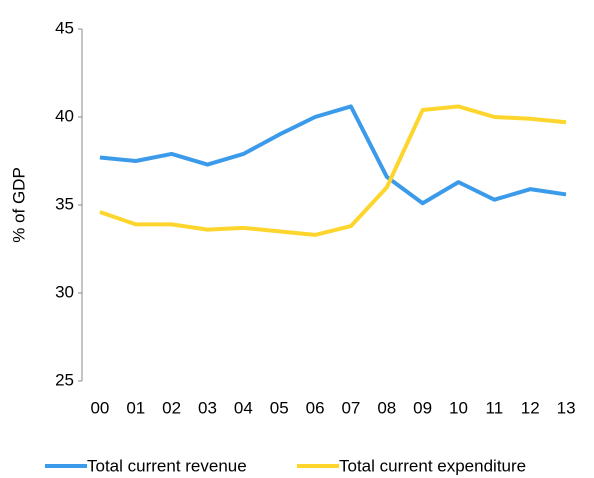 This screenshot has width=594, height=478. What do you see at coordinates (135, 407) in the screenshot?
I see `x-tick-label: 01` at bounding box center [135, 407].